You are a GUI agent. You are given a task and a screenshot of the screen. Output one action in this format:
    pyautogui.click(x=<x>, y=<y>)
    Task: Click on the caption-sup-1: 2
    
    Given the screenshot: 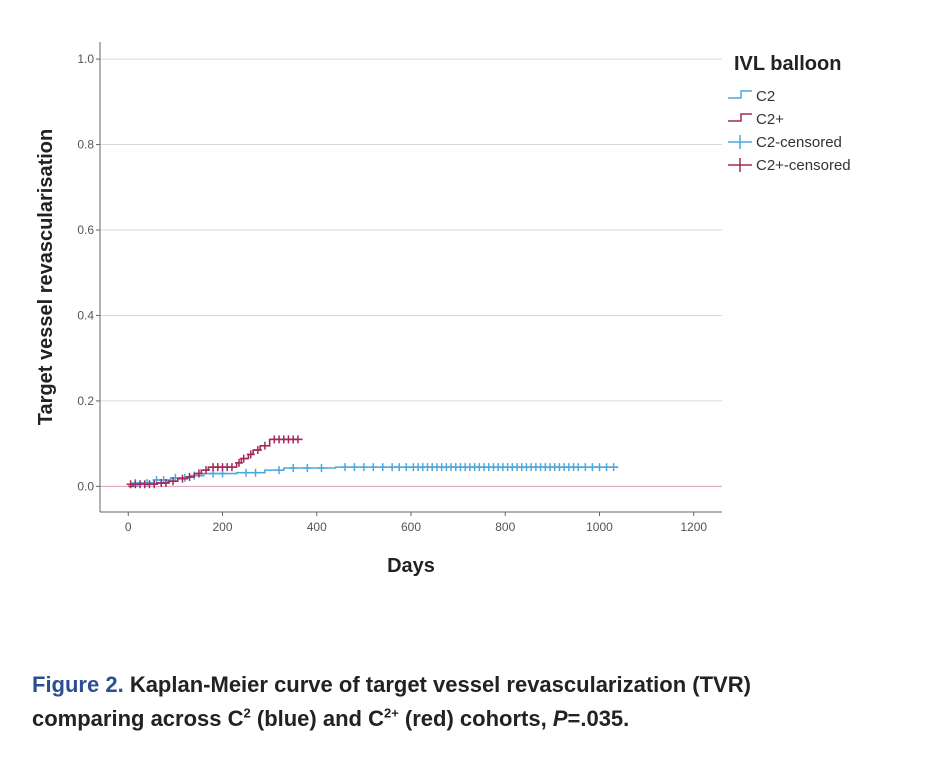 What is the action you would take?
    pyautogui.click(x=247, y=713)
    